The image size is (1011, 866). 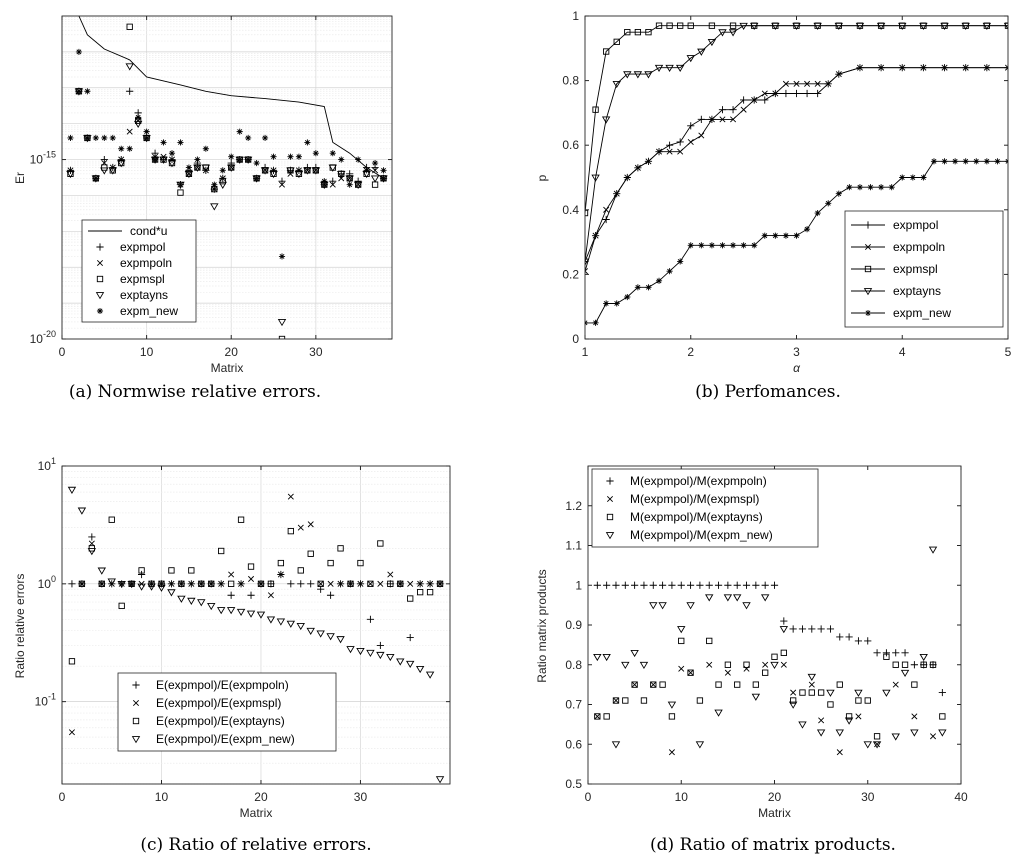 What do you see at coordinates (142, 279) in the screenshot?
I see `legend-label: expmspl` at bounding box center [142, 279].